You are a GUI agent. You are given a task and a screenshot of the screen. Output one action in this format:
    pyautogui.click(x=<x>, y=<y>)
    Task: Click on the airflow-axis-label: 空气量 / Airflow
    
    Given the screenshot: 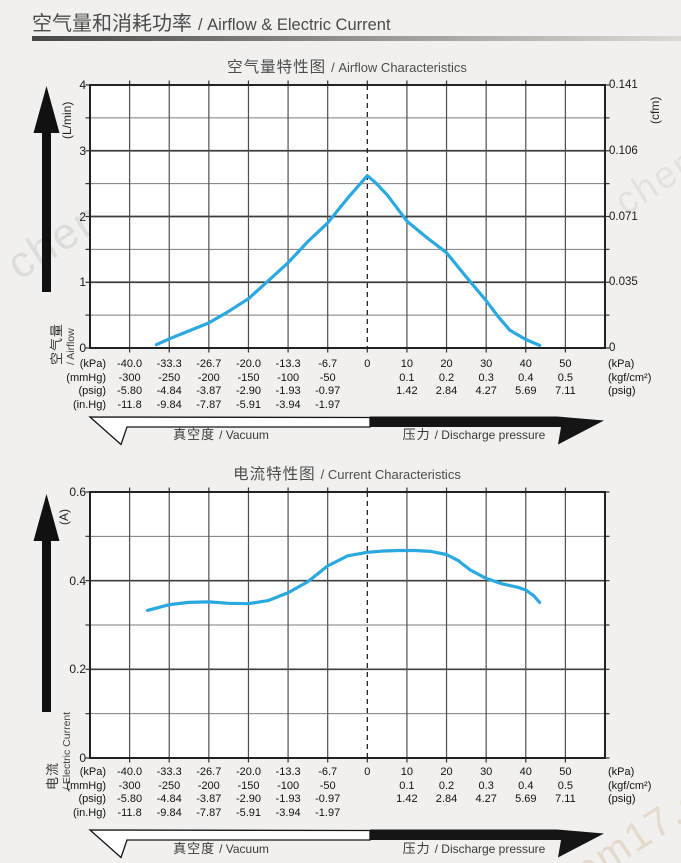 What is the action you would take?
    pyautogui.click(x=63, y=300)
    